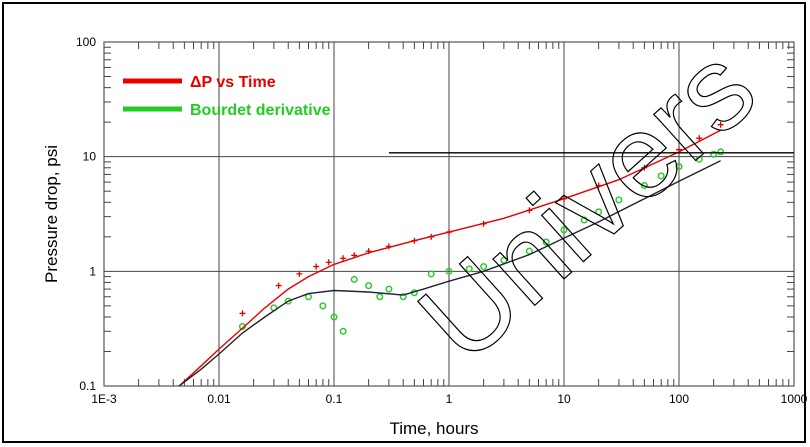 The width and height of the screenshot is (810, 447). Describe the element at coordinates (679, 399) in the screenshot. I see `x-tick-label: 100` at that location.